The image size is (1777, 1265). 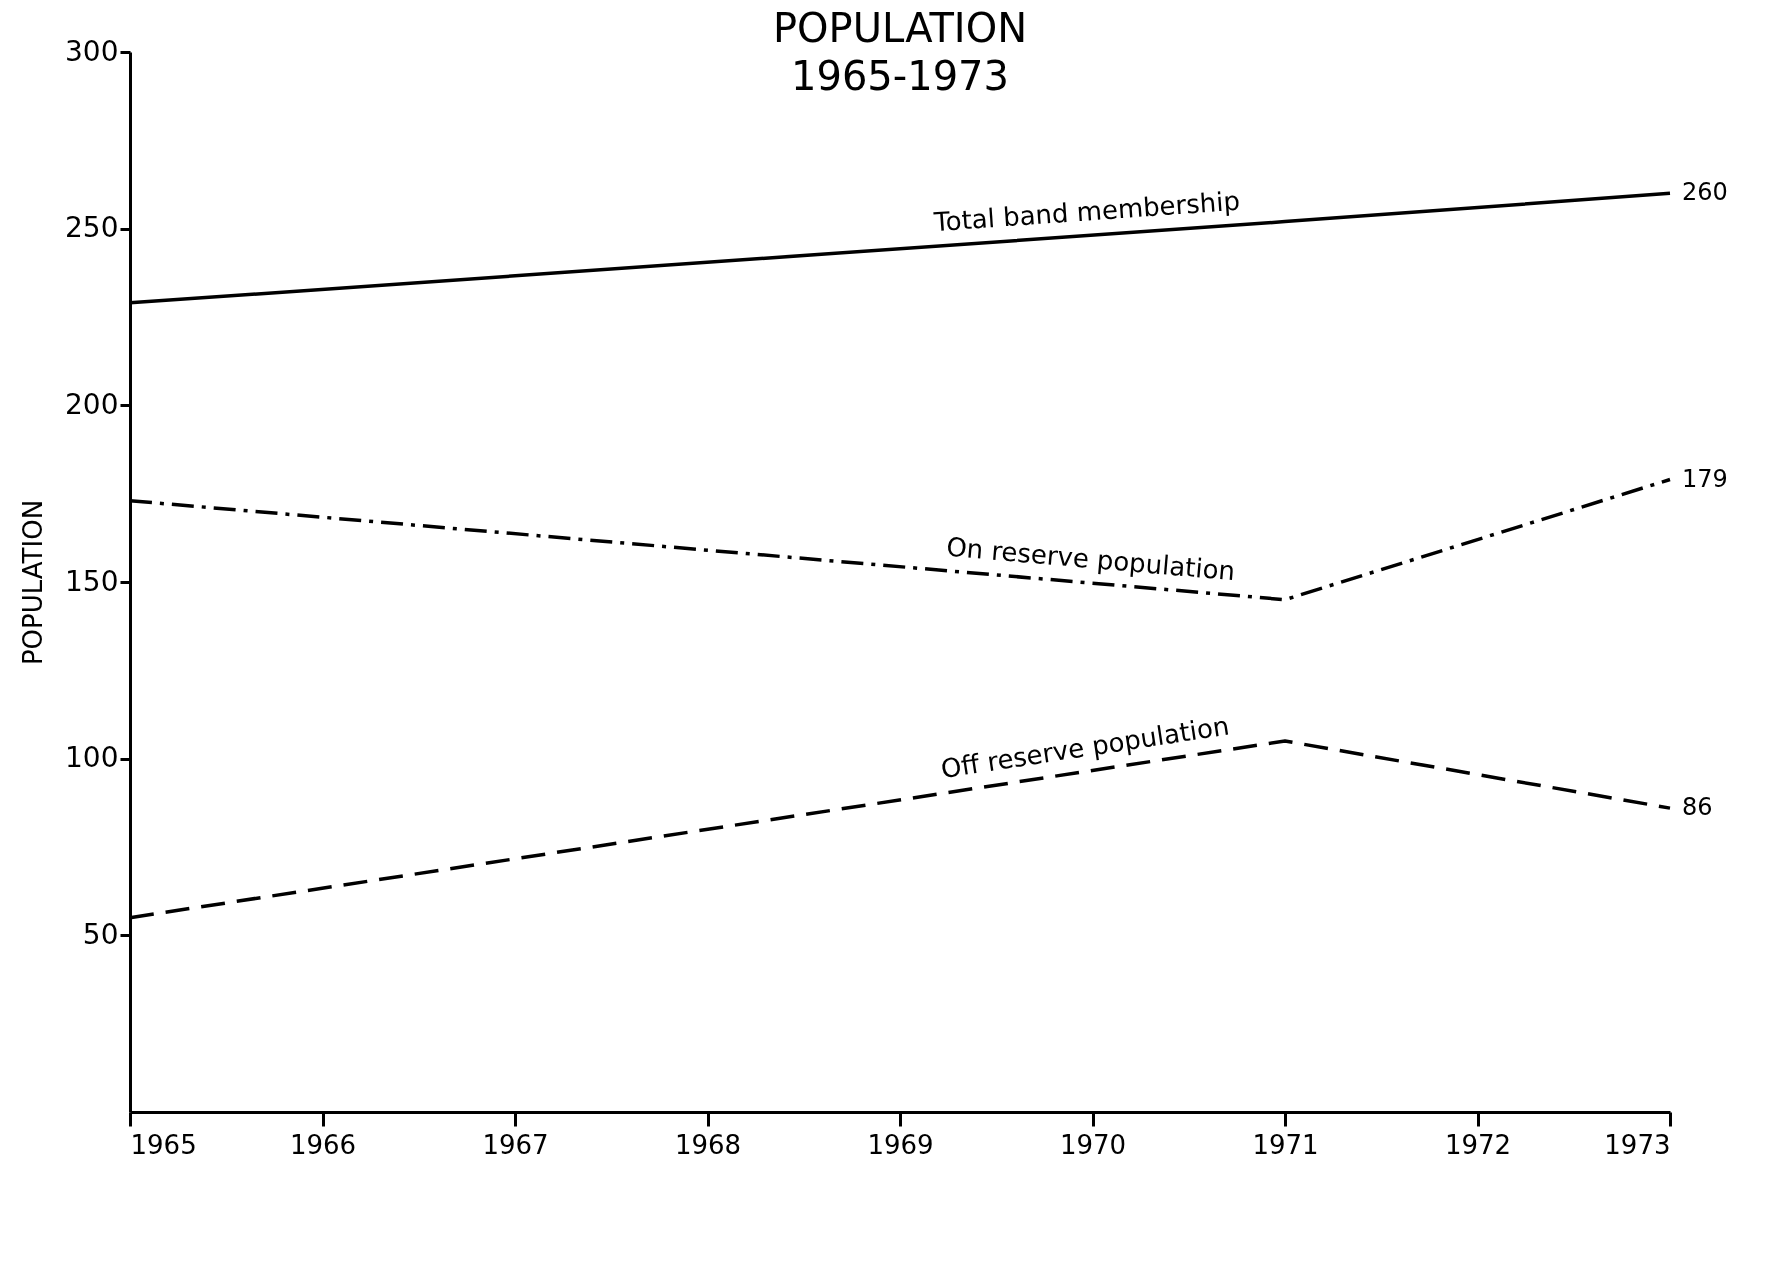 I want to click on x-tick-label: 1967, so click(x=515, y=1144).